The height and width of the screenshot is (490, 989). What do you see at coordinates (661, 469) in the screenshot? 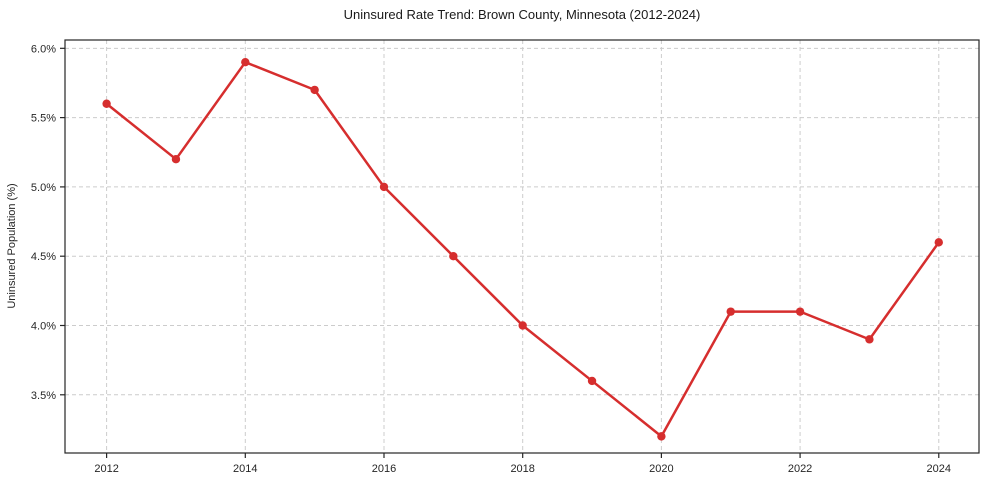
I see `x-tick-label: 2020` at bounding box center [661, 469].